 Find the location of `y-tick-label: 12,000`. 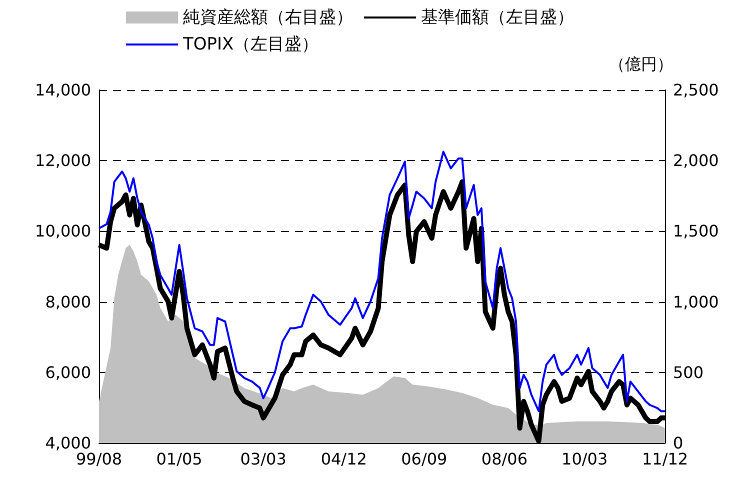

y-tick-label: 12,000 is located at coordinates (63, 160).